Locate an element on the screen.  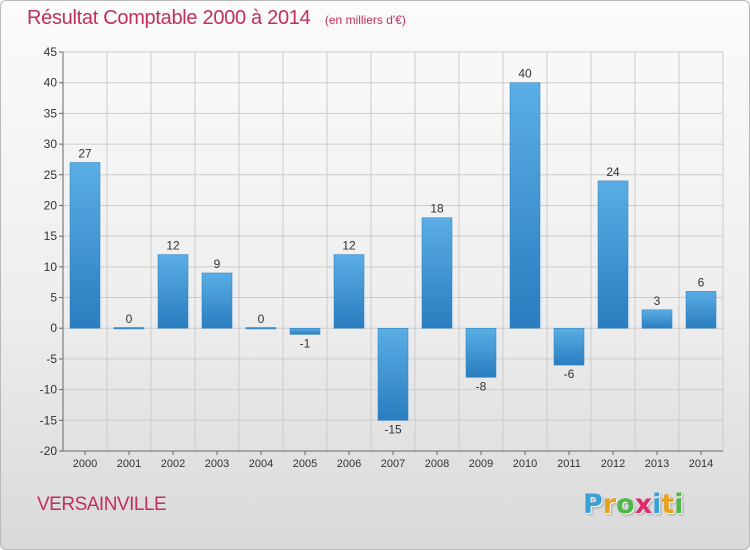
bar-value-label: 3 is located at coordinates (657, 301).